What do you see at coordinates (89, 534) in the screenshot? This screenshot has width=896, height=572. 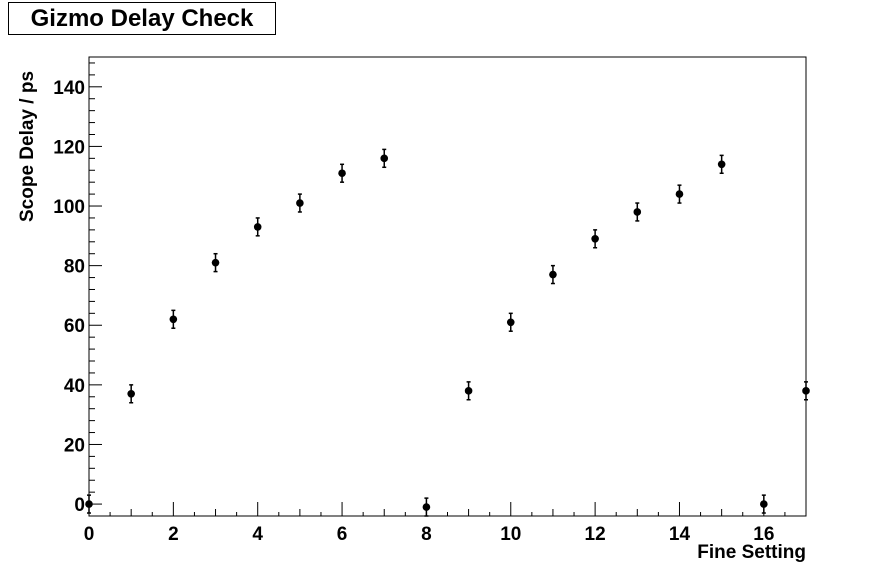 I see `x-tick-label: 0` at bounding box center [89, 534].